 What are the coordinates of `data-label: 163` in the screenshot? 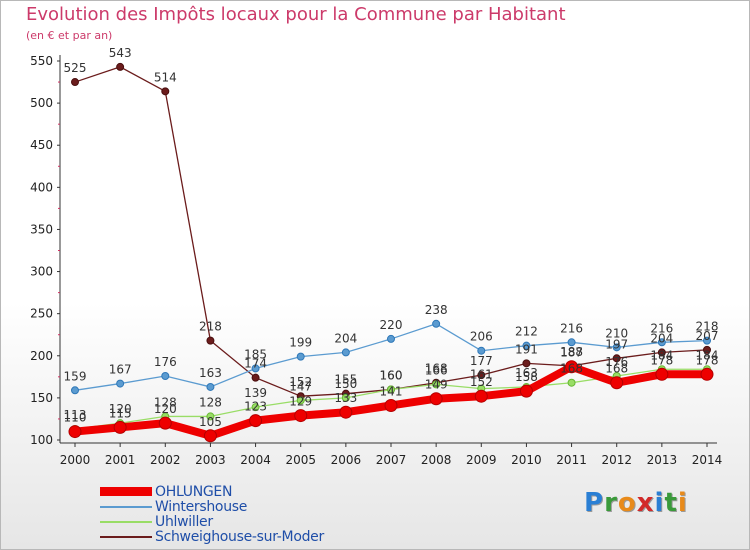 It's located at (210, 373).